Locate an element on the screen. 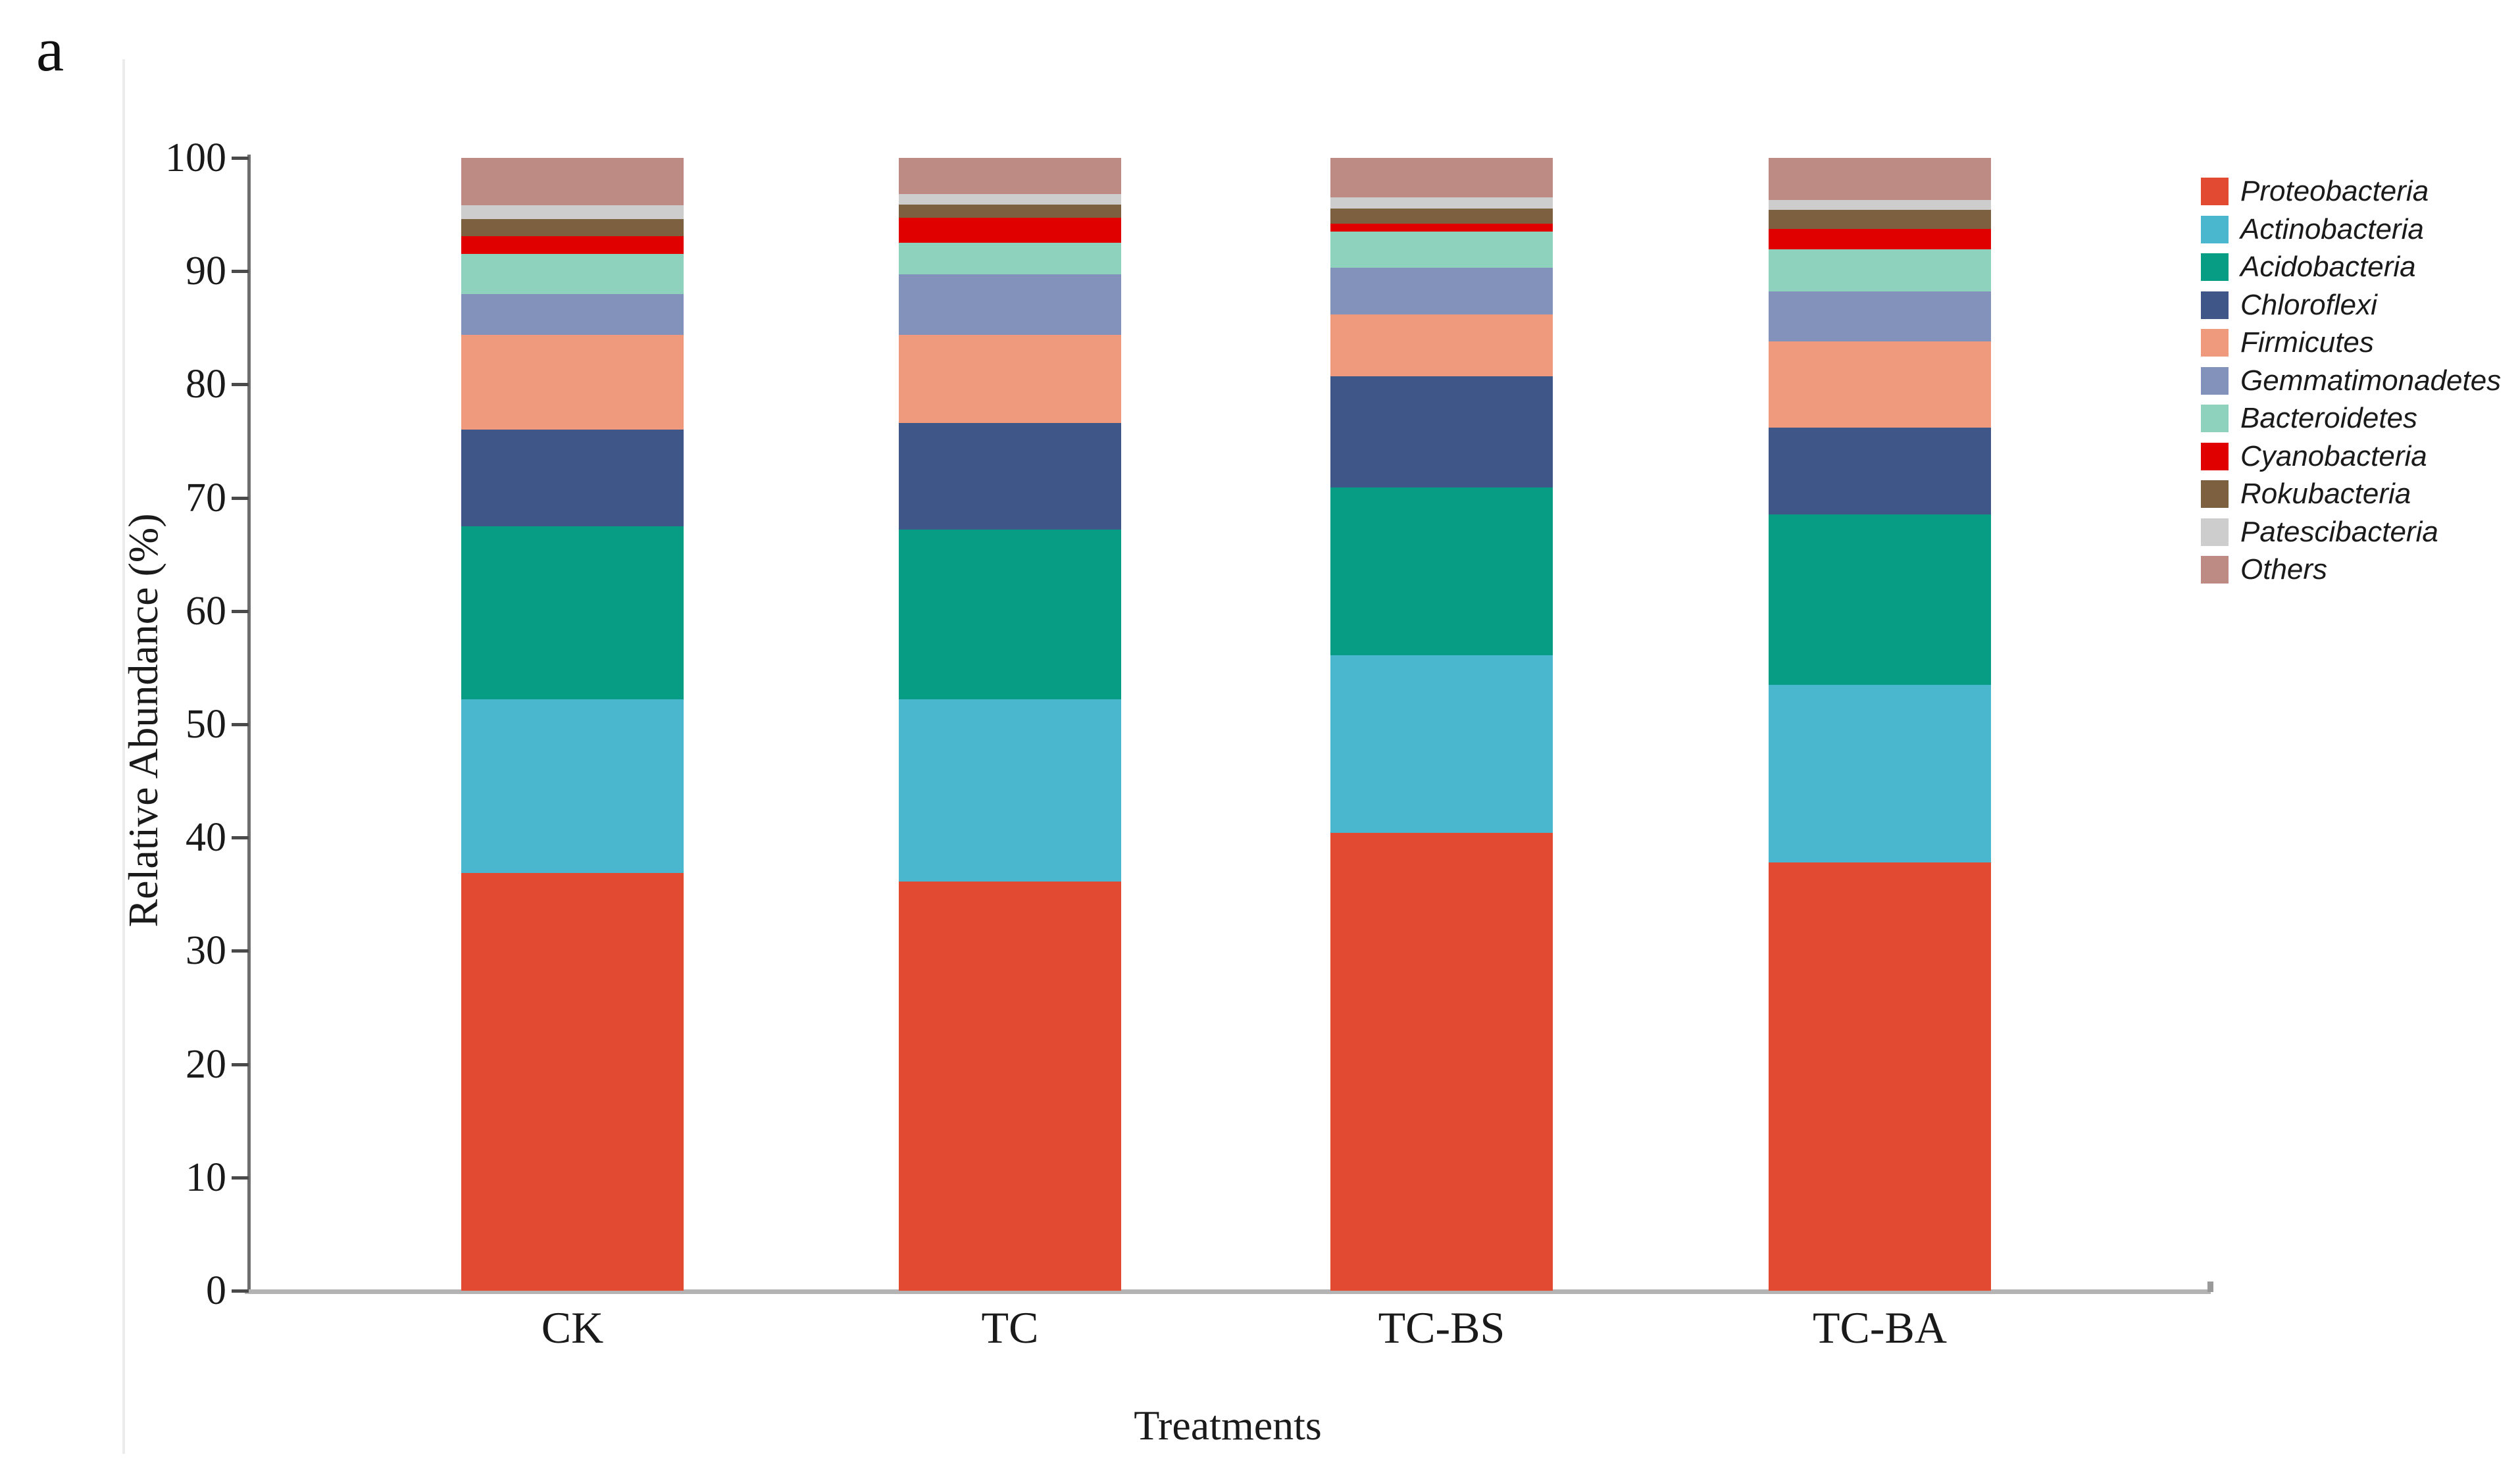 The image size is (2520, 1469). bar-segment-TC-BA-Rokubacteria is located at coordinates (1880, 220).